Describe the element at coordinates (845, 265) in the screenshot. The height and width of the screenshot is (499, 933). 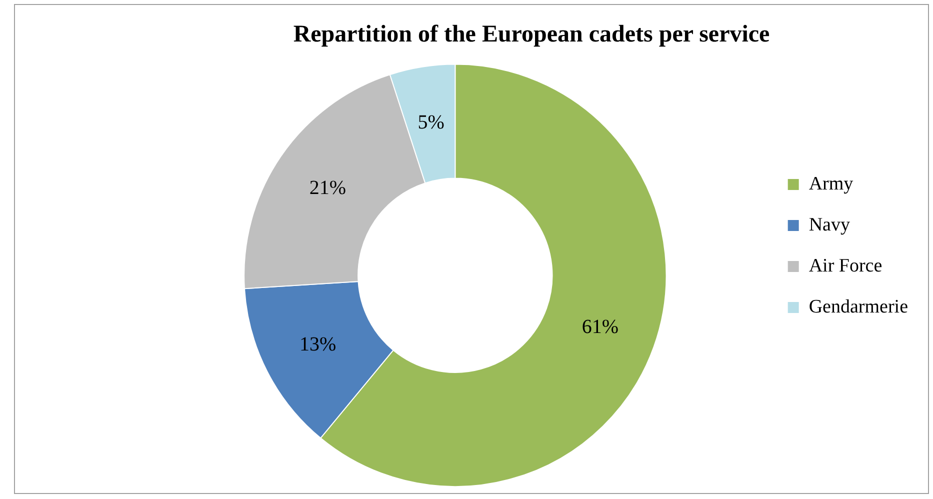
I see `legend-label: Air Force` at that location.